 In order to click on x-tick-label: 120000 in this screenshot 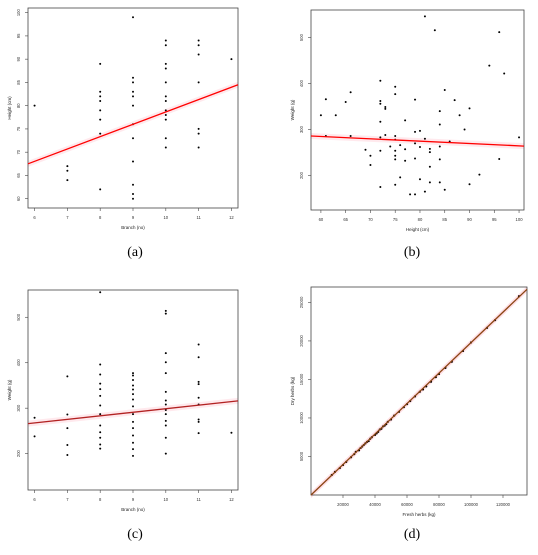, I will do `click(503, 504)`.